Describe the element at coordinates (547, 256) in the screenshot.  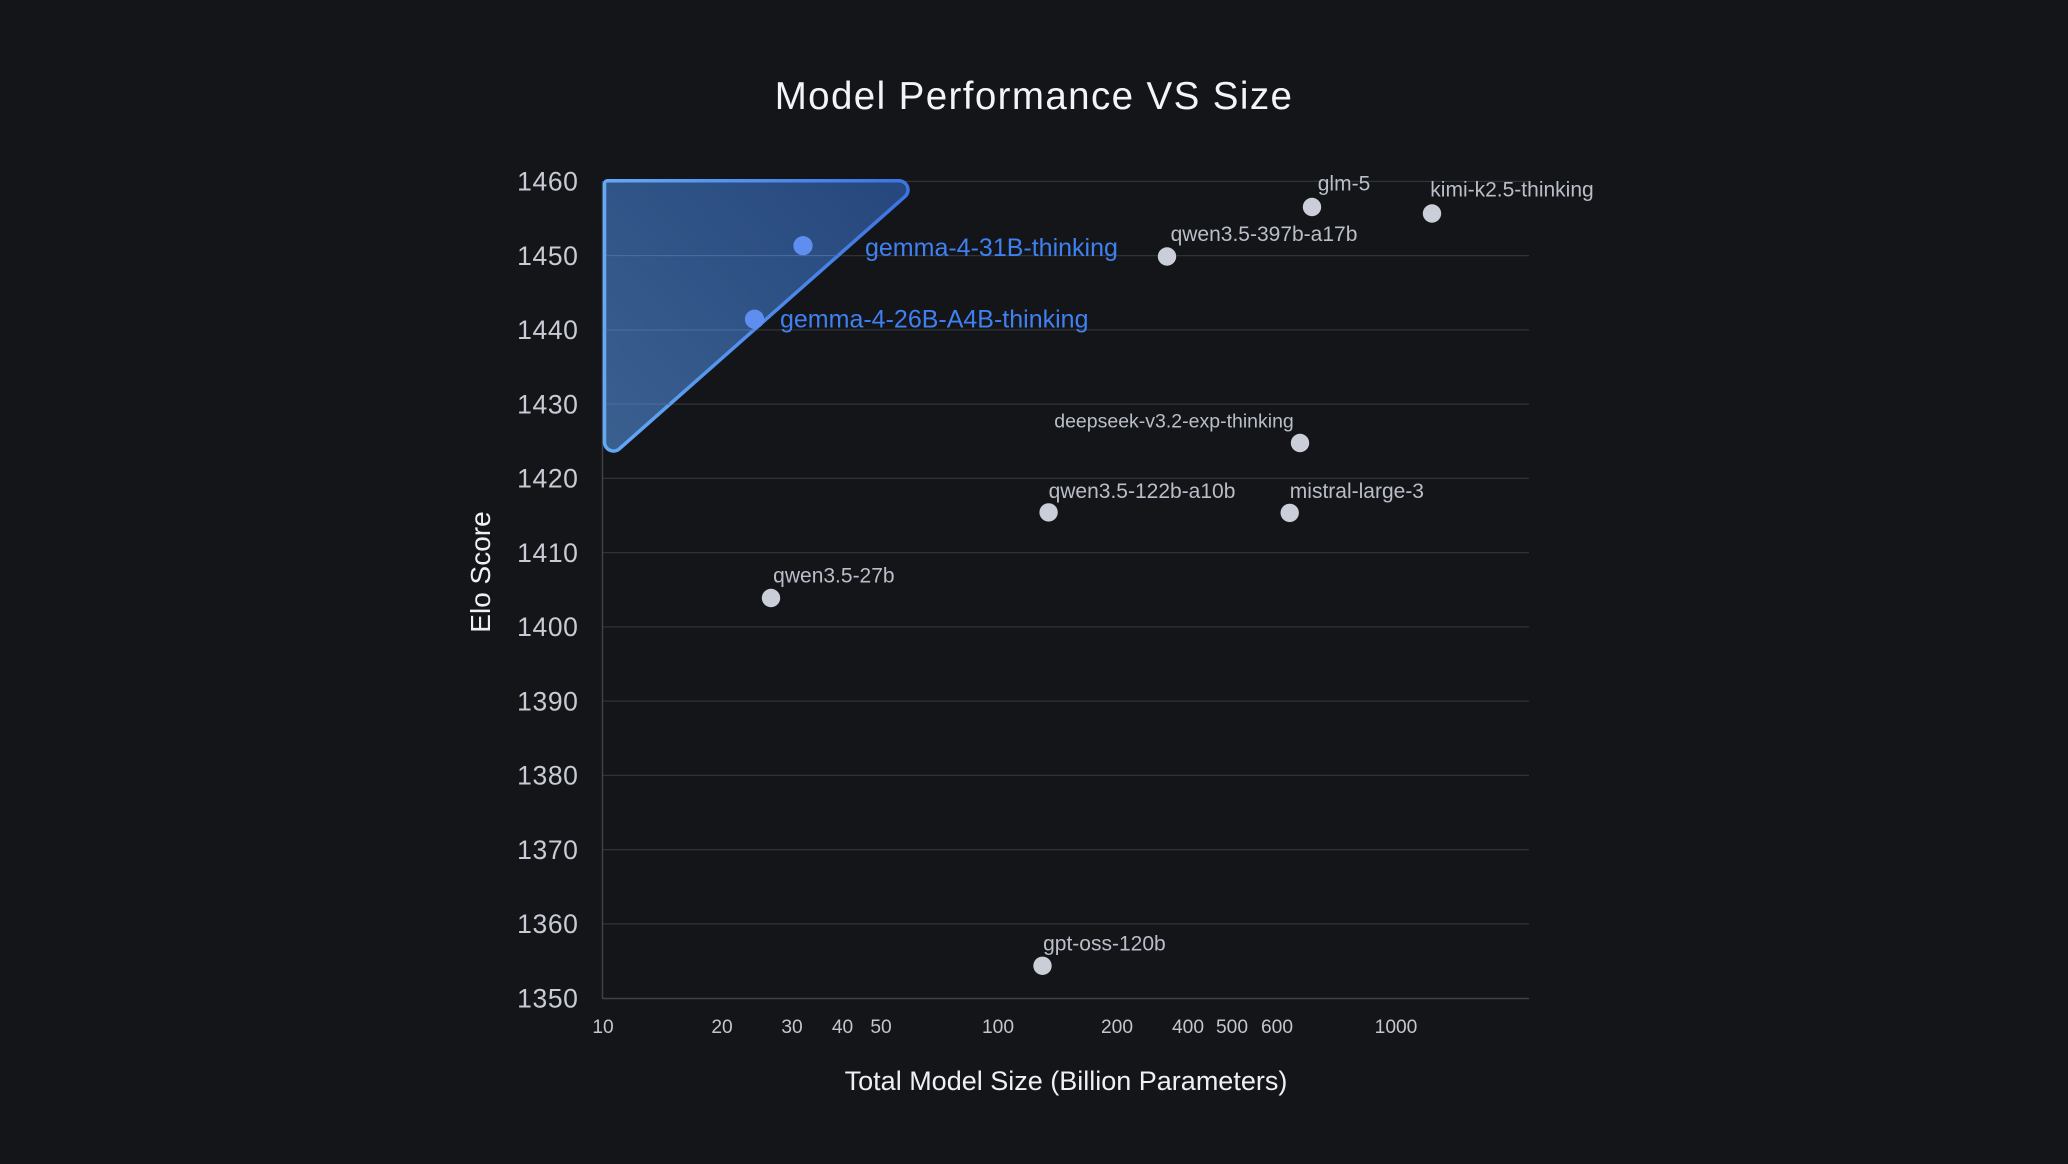
I see `svg-text: 1450` at that location.